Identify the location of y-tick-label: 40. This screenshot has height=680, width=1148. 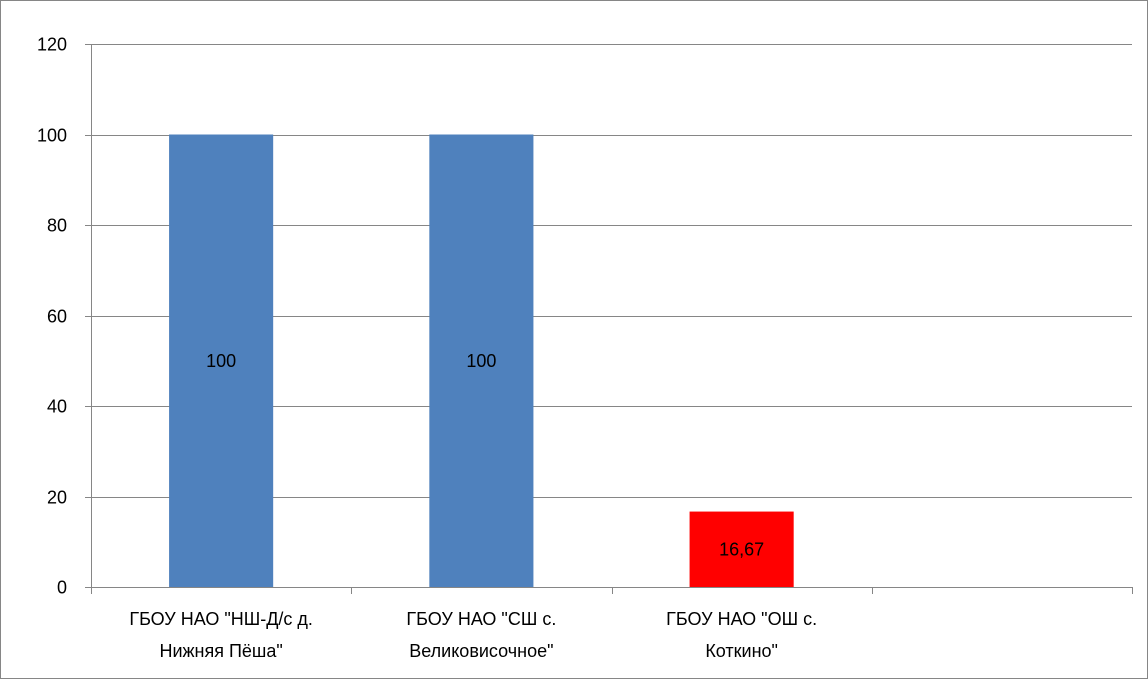
(57, 407).